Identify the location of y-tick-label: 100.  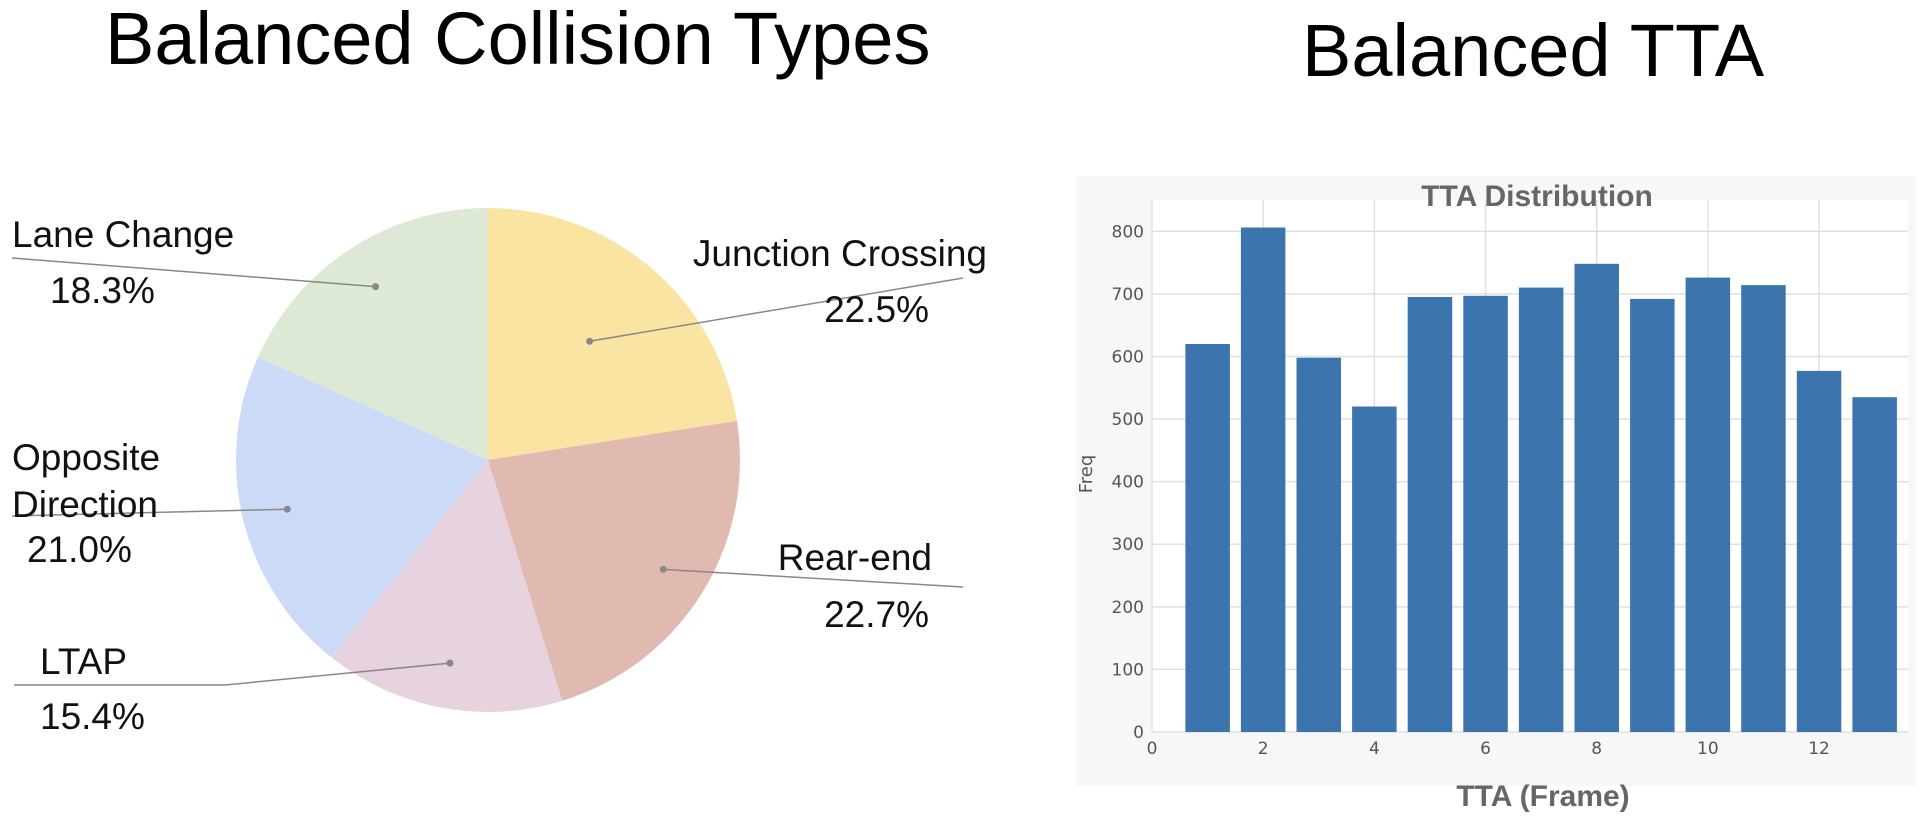
(1128, 670).